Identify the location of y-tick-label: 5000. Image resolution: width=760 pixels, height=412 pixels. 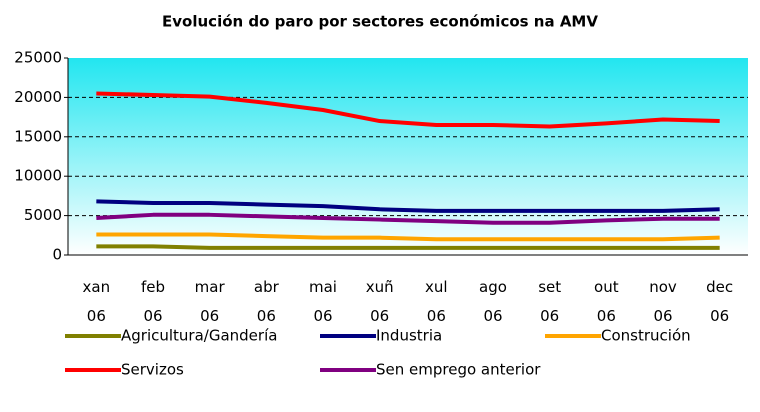
(43, 215).